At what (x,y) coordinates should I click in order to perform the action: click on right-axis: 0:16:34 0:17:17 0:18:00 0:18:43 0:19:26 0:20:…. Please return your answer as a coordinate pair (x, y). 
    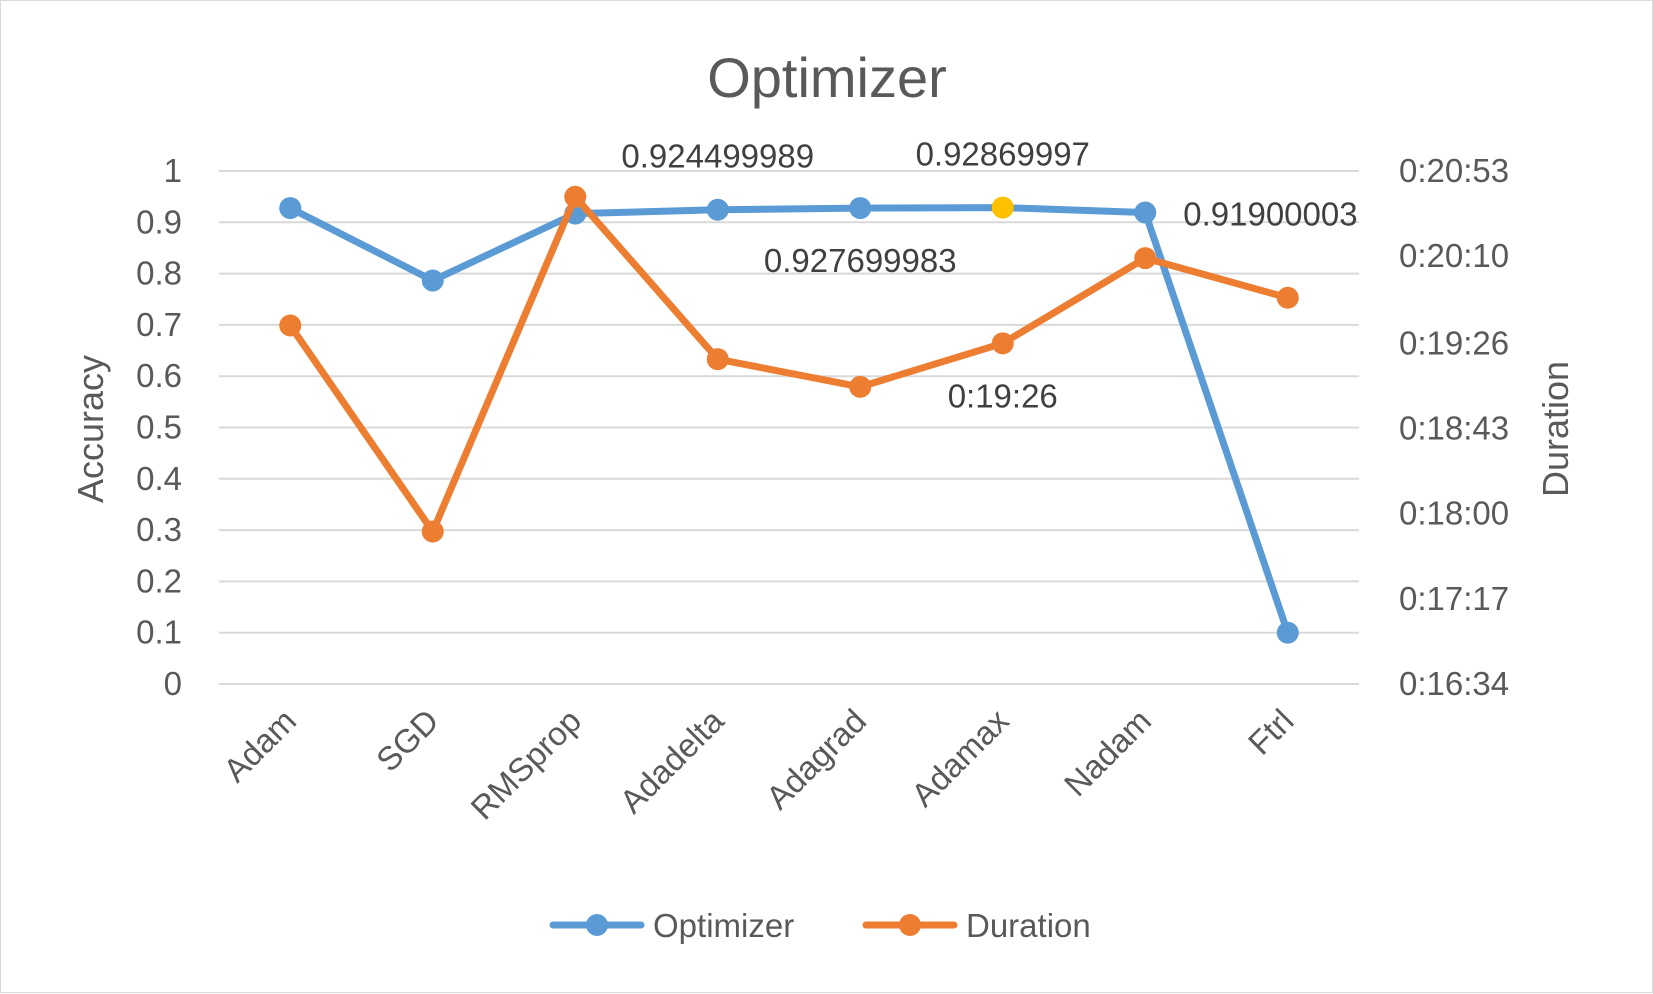
    Looking at the image, I should click on (1454, 427).